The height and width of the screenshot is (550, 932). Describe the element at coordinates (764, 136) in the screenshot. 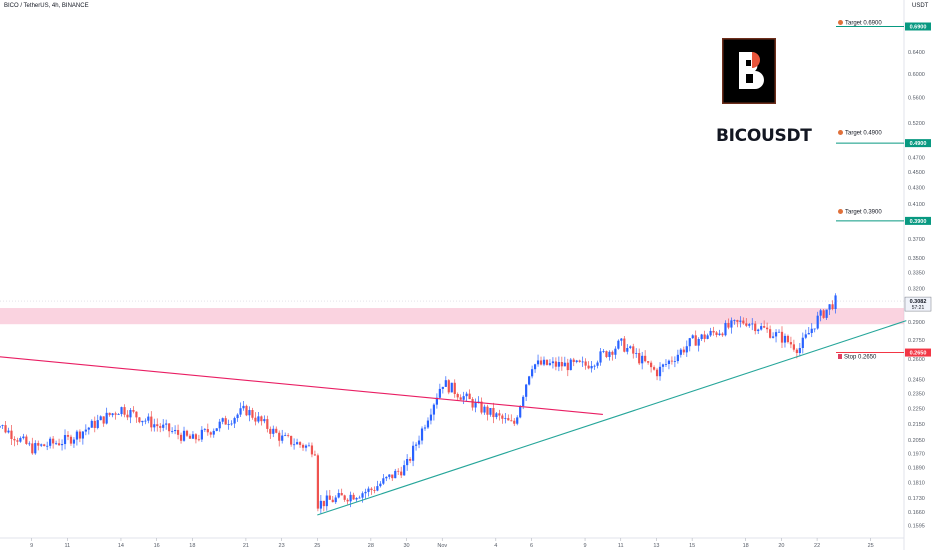

I see `chart-title: BICOUSDT` at that location.